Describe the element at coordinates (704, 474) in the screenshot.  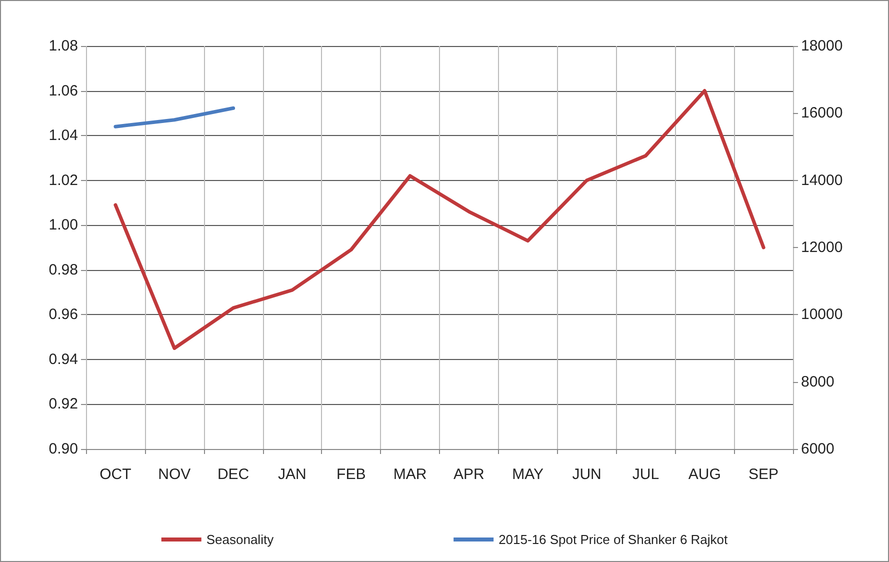
I see `x-tick-label: AUG` at that location.